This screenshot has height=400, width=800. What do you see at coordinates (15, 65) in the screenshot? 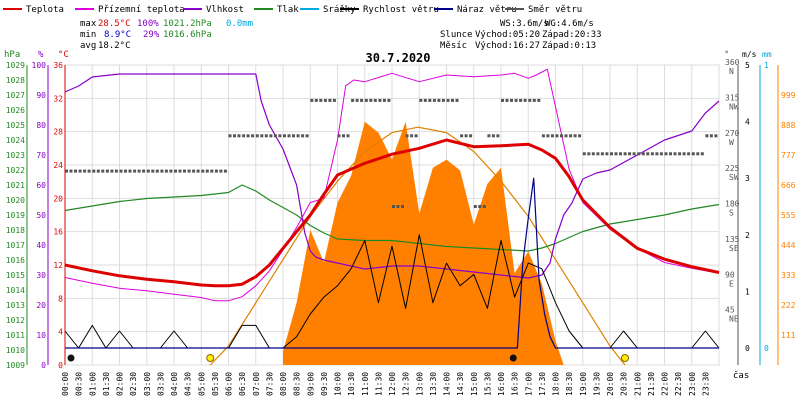
I see `pressure-tick-label: 1029` at bounding box center [15, 65].